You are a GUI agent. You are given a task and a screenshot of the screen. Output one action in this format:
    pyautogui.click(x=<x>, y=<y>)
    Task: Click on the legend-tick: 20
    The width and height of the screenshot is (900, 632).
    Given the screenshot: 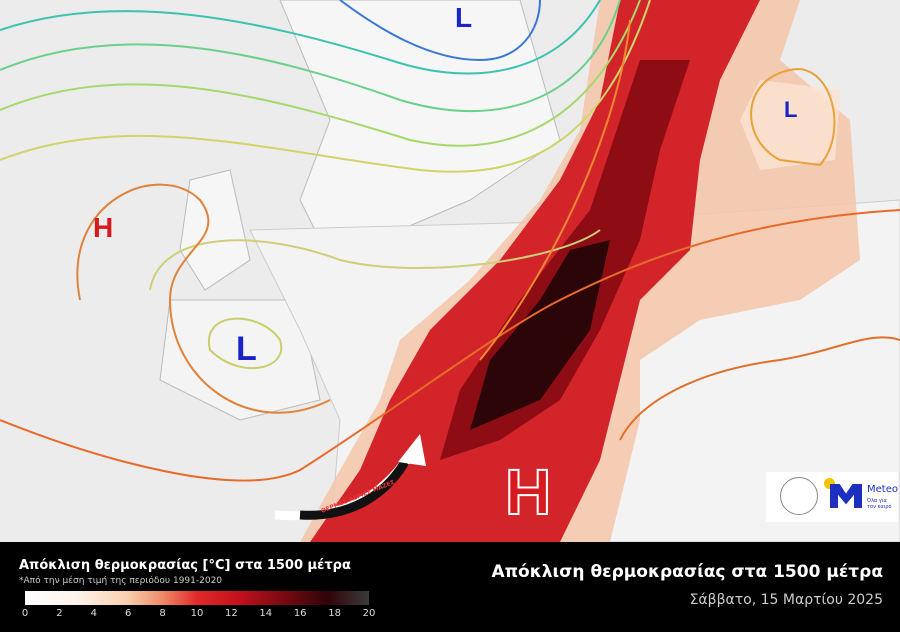 What is the action you would take?
    pyautogui.click(x=369, y=613)
    